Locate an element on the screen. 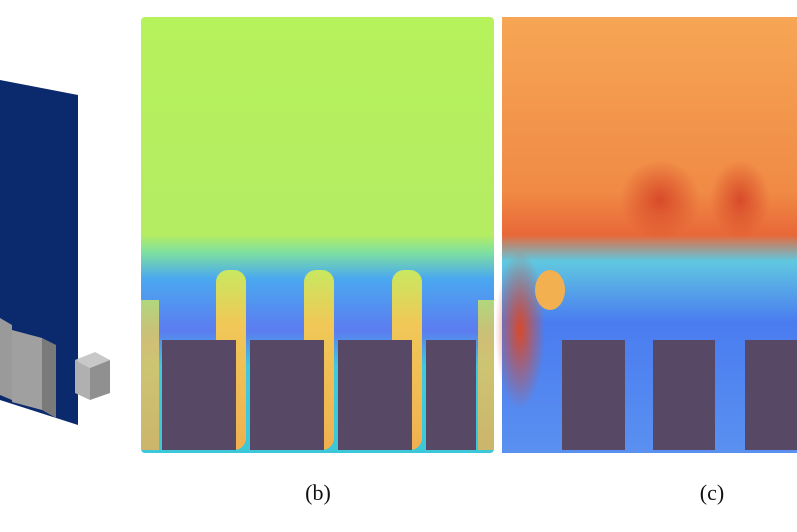 The width and height of the screenshot is (797, 532). panel-label: (b) is located at coordinates (318, 492).